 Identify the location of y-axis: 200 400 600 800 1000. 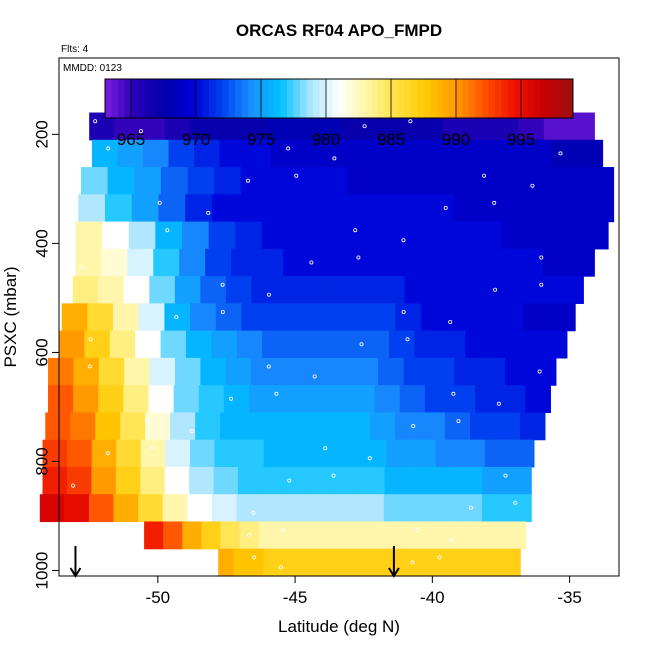
(46, 354).